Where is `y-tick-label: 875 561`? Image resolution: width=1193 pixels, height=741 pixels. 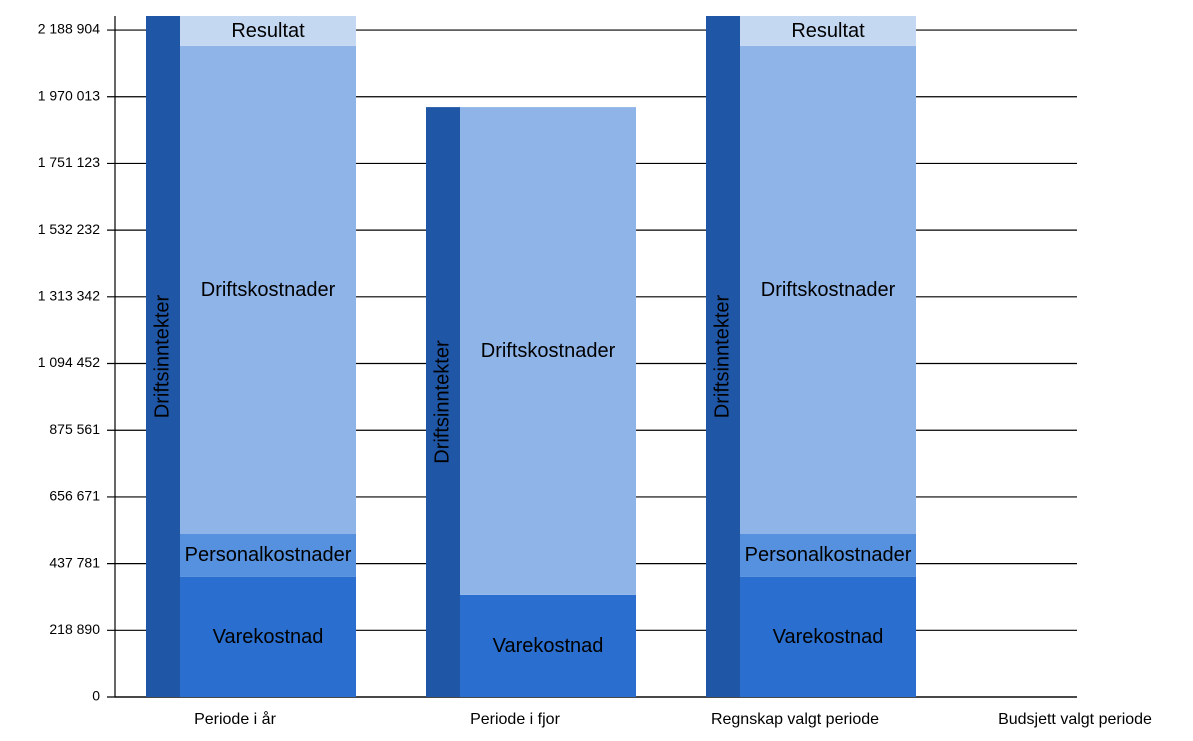
y-tick-label: 875 561 is located at coordinates (74, 429).